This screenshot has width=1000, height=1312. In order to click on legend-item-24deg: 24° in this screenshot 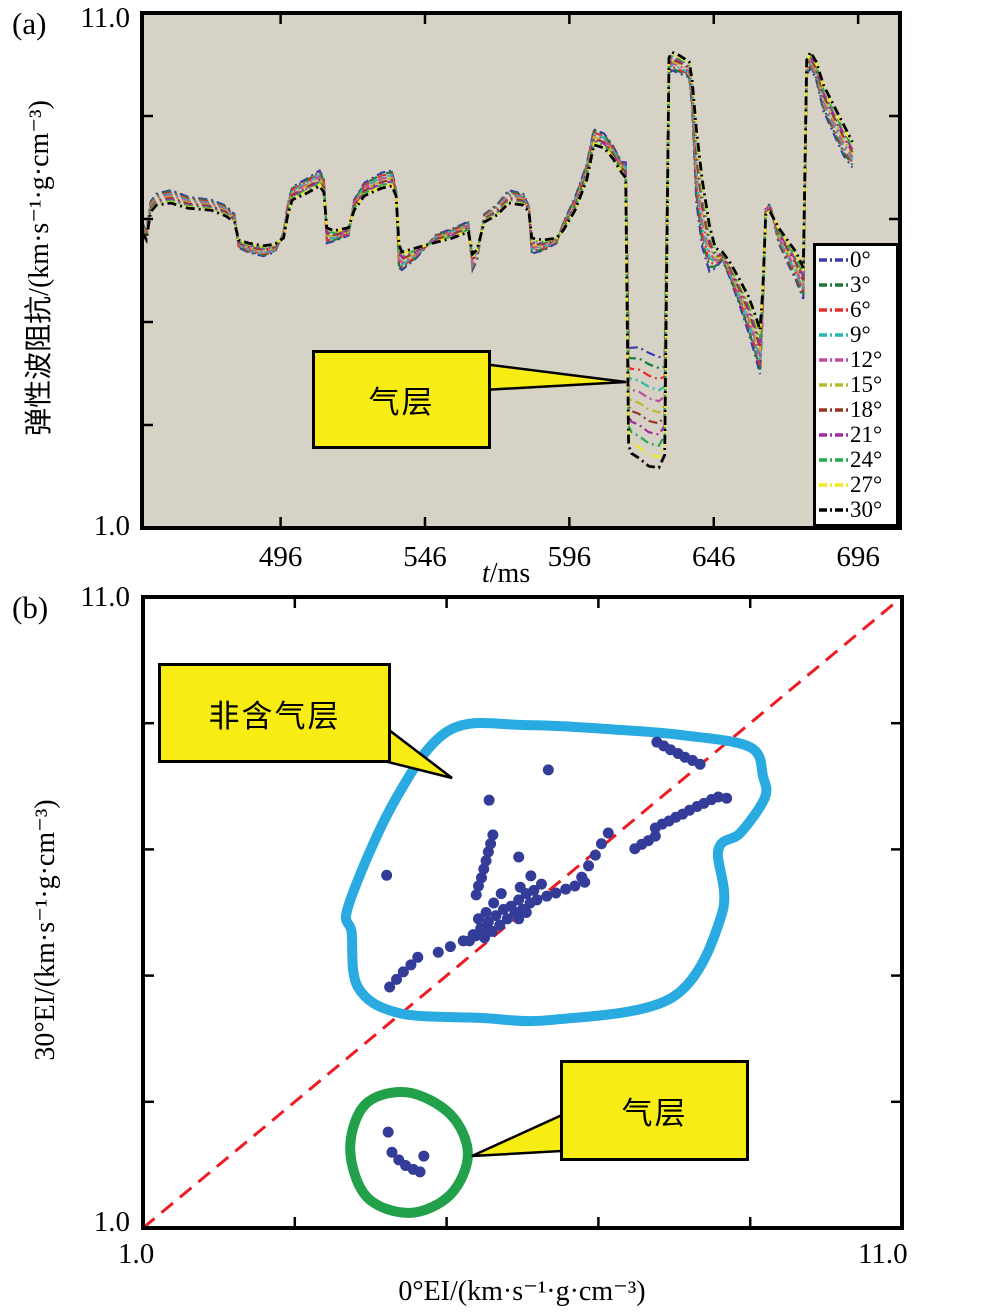, I will do `click(857, 460)`.